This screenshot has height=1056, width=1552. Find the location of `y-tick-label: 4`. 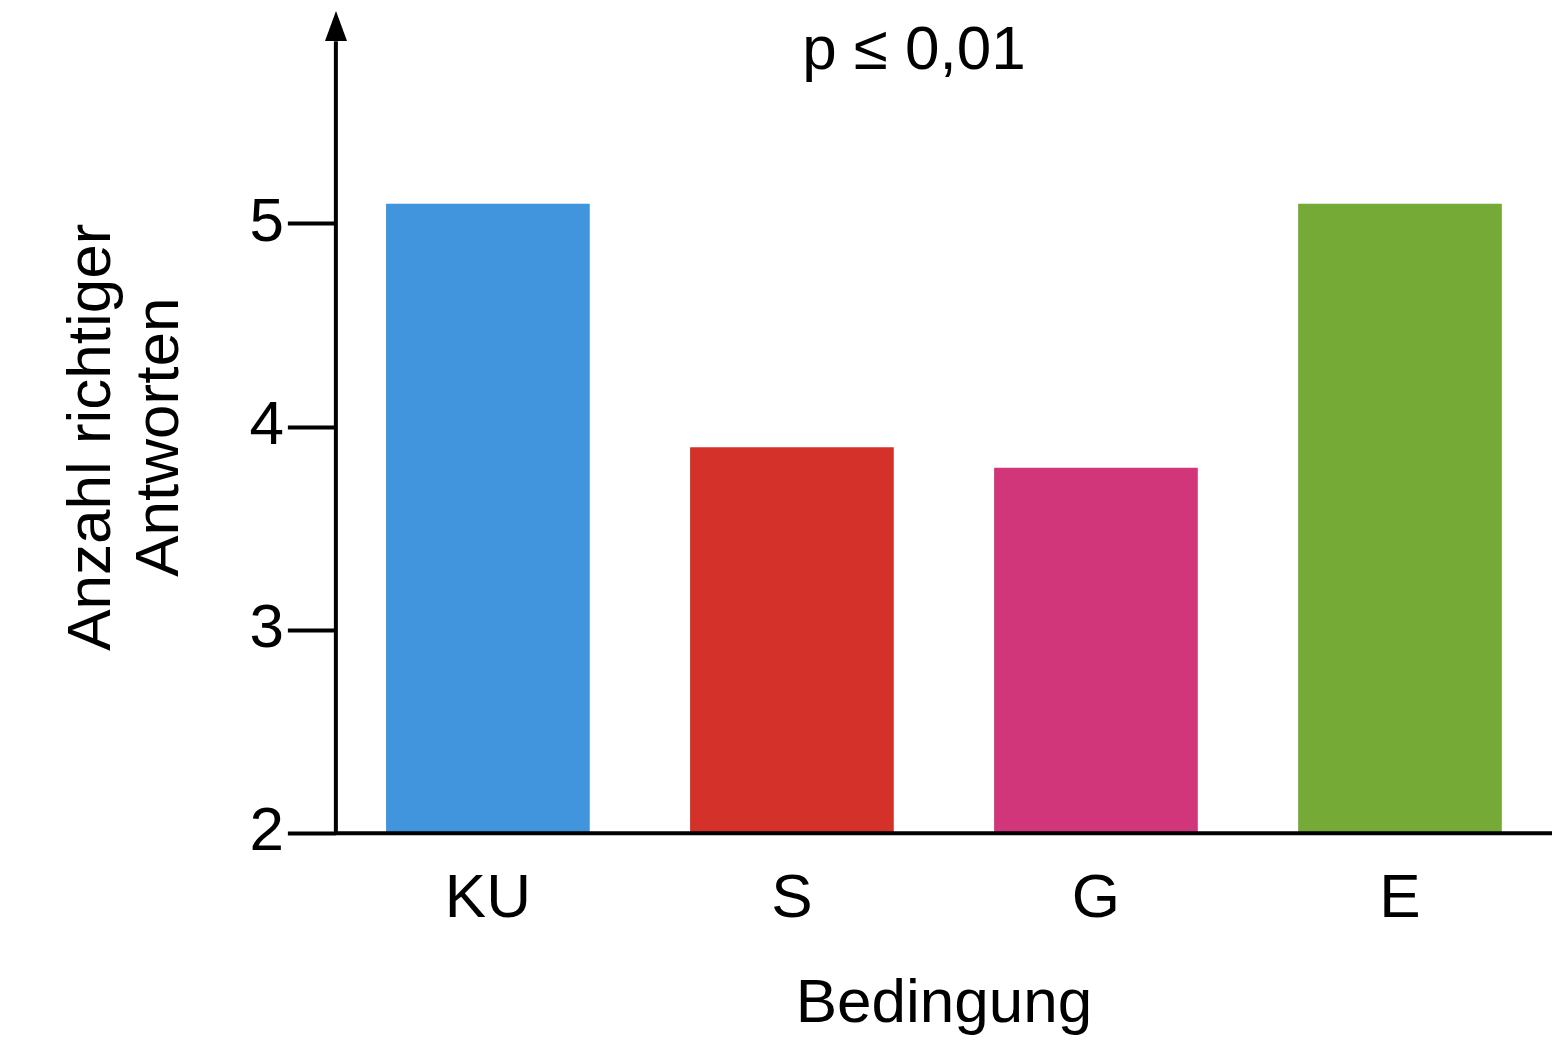

y-tick-label: 4 is located at coordinates (266, 423).